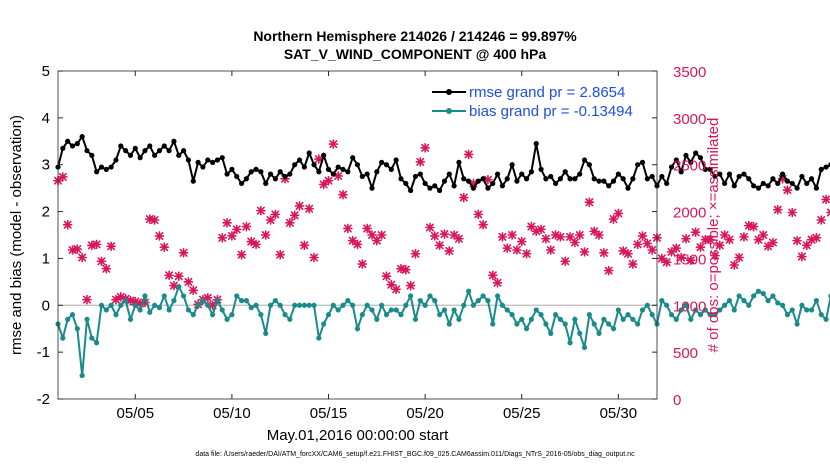 Image resolution: width=830 pixels, height=470 pixels. What do you see at coordinates (357, 435) in the screenshot?
I see `x-axis-label: May.01,2016 00:00:00 start` at bounding box center [357, 435].